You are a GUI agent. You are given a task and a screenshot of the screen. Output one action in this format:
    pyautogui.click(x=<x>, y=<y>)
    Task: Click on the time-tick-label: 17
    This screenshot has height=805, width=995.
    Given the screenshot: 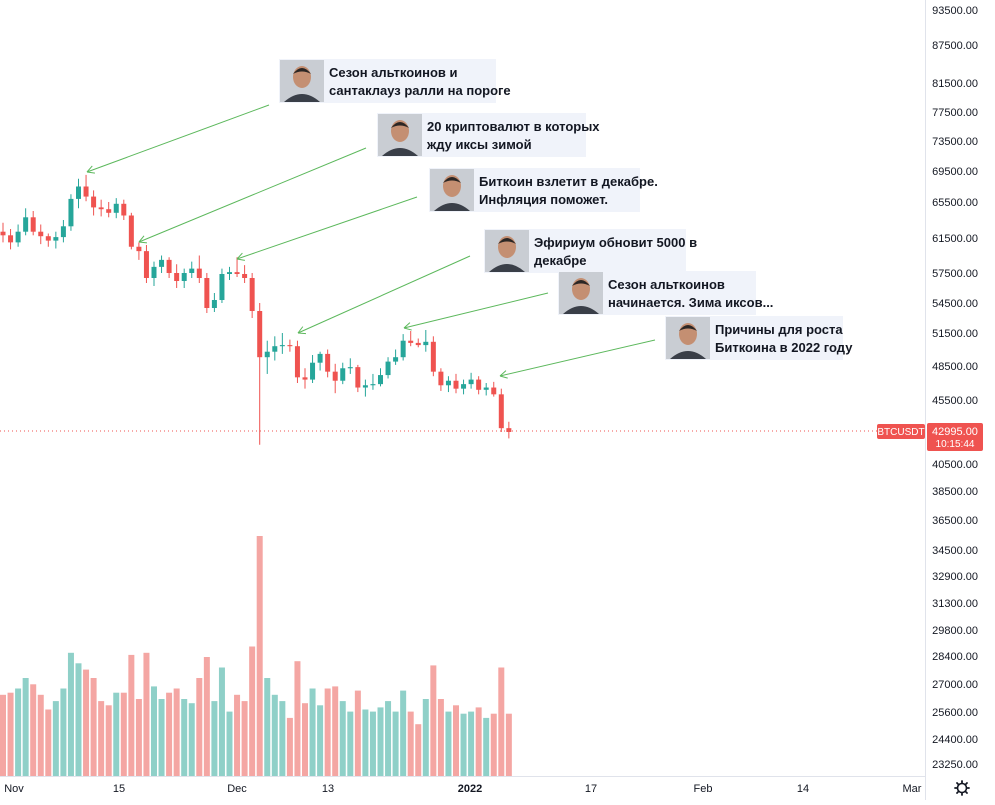 What is the action you would take?
    pyautogui.click(x=591, y=789)
    